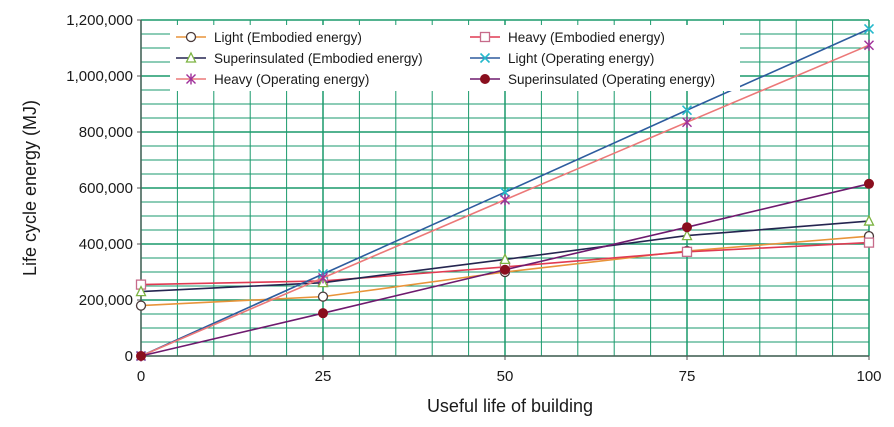 This screenshot has width=894, height=427. Describe the element at coordinates (30, 188) in the screenshot. I see `y-axis-title: Life cycle energy (MJ)` at that location.